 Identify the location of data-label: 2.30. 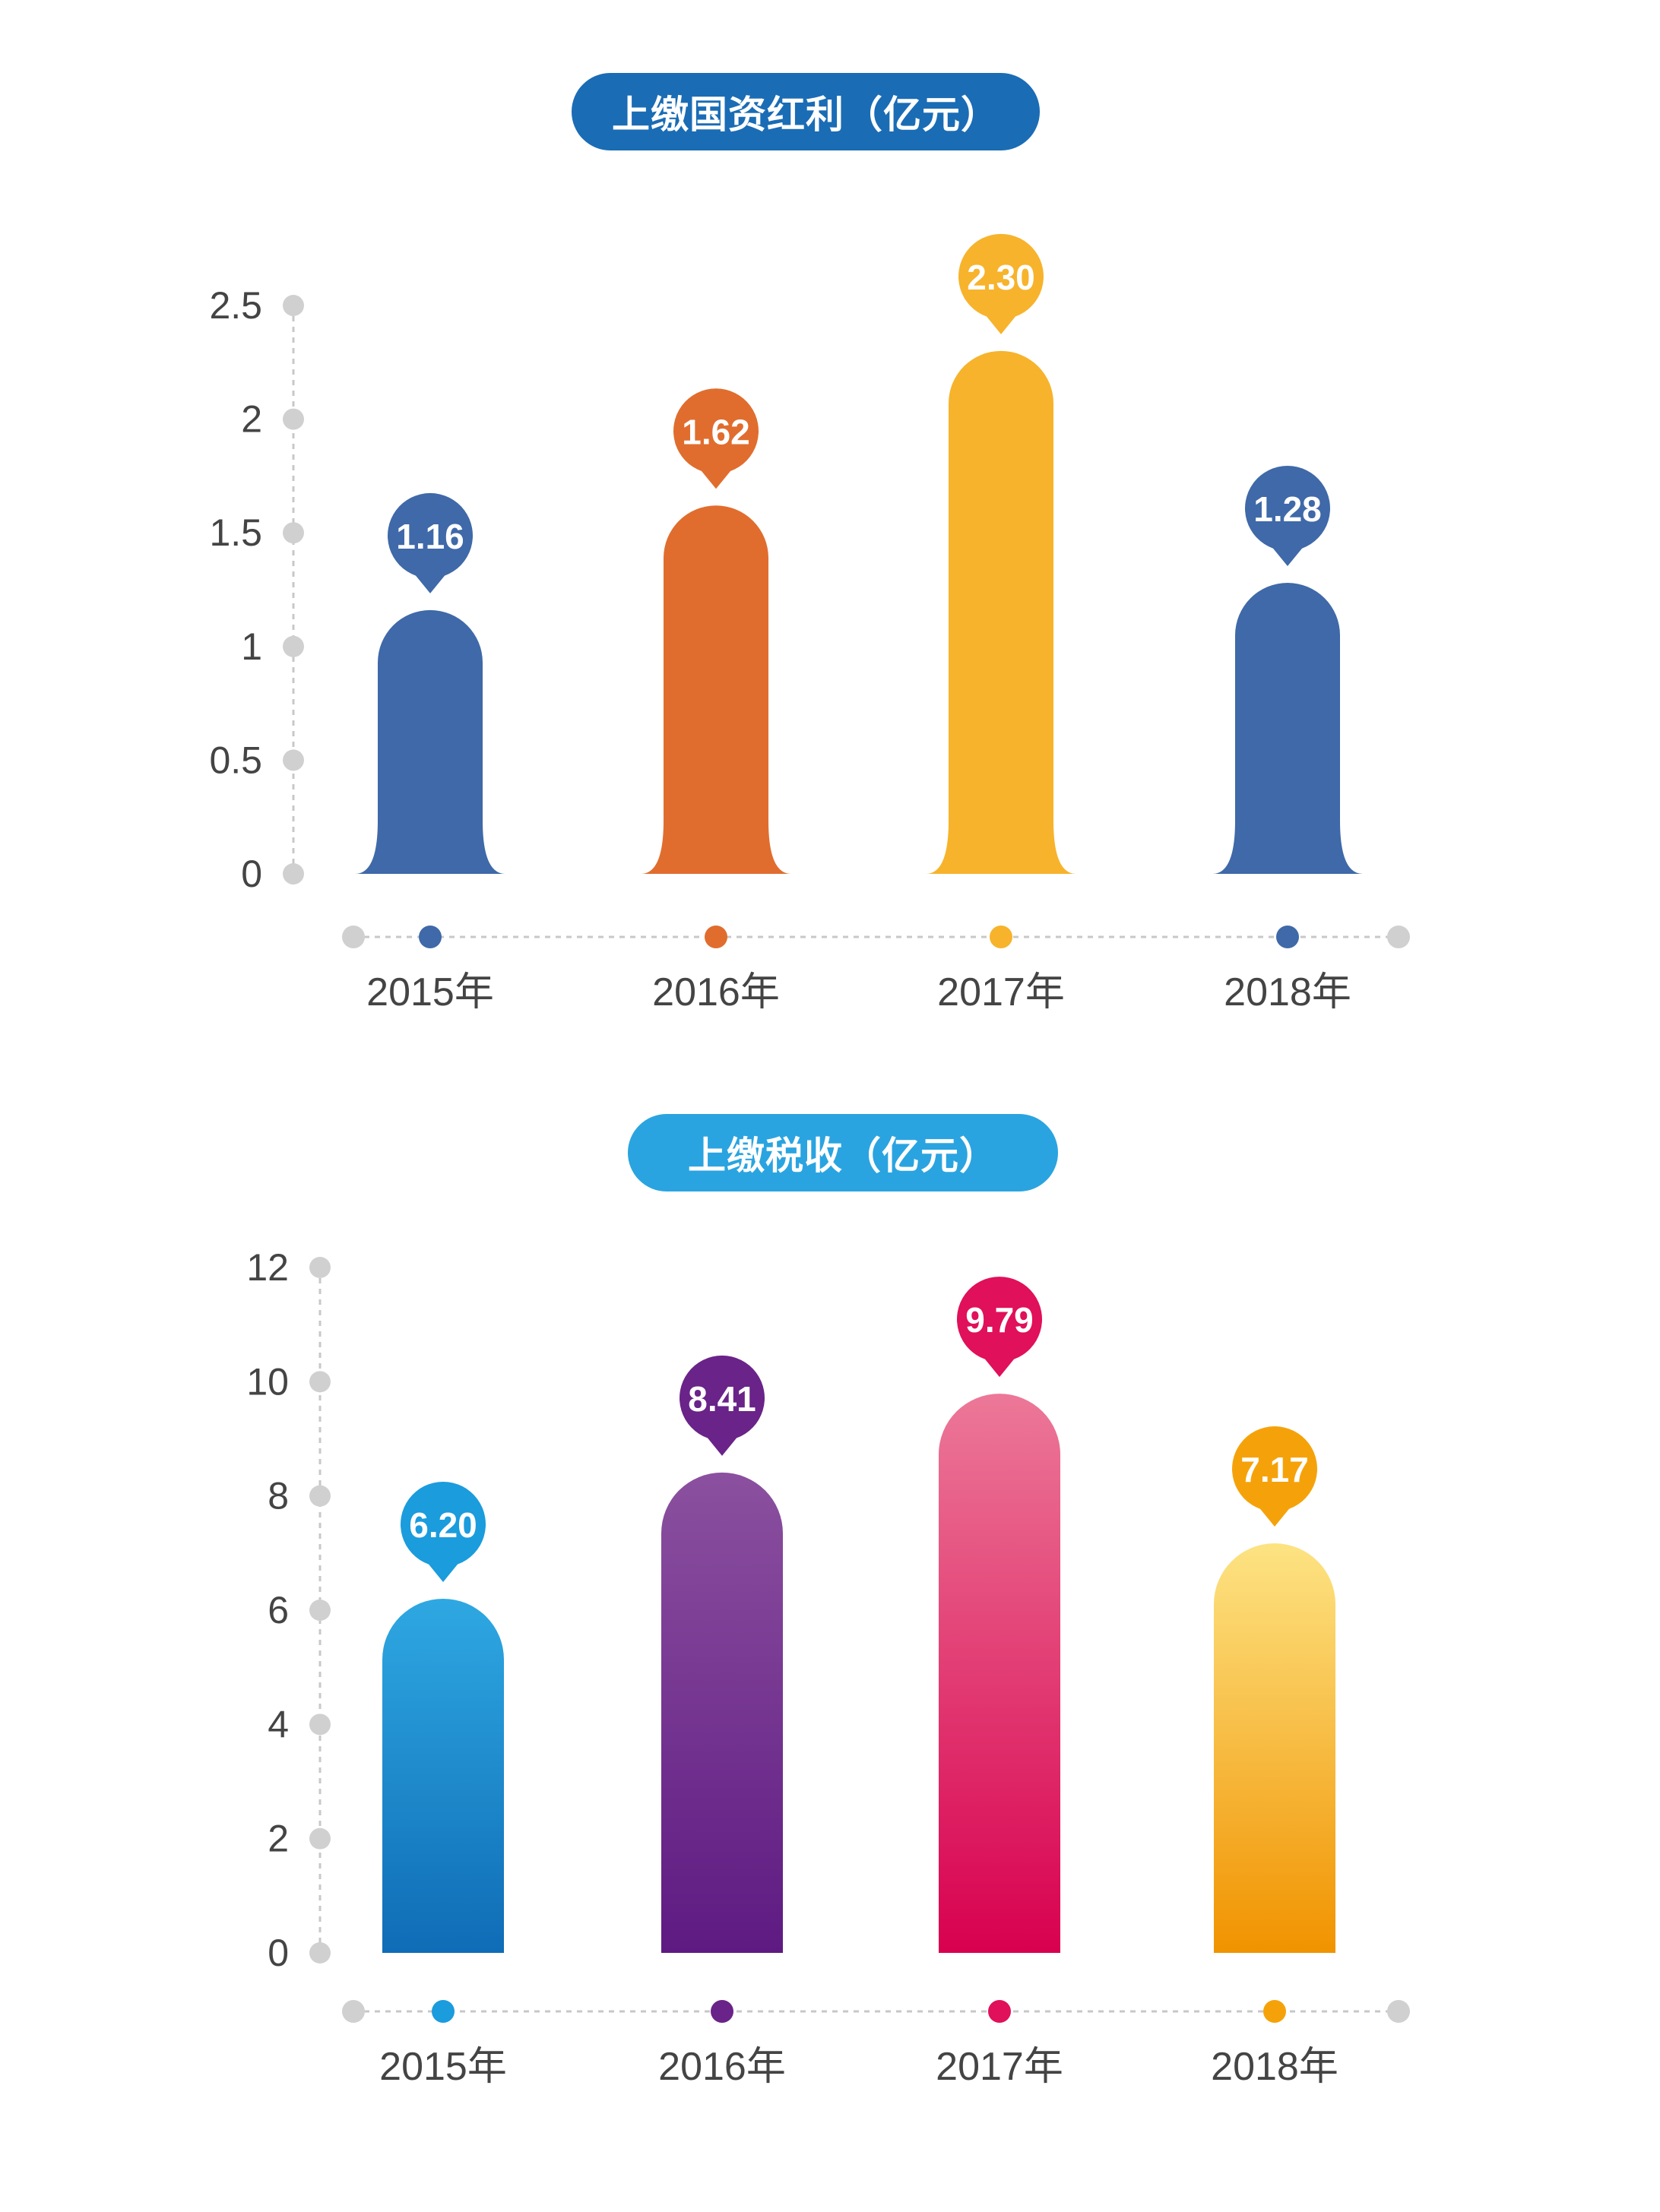
(1001, 277).